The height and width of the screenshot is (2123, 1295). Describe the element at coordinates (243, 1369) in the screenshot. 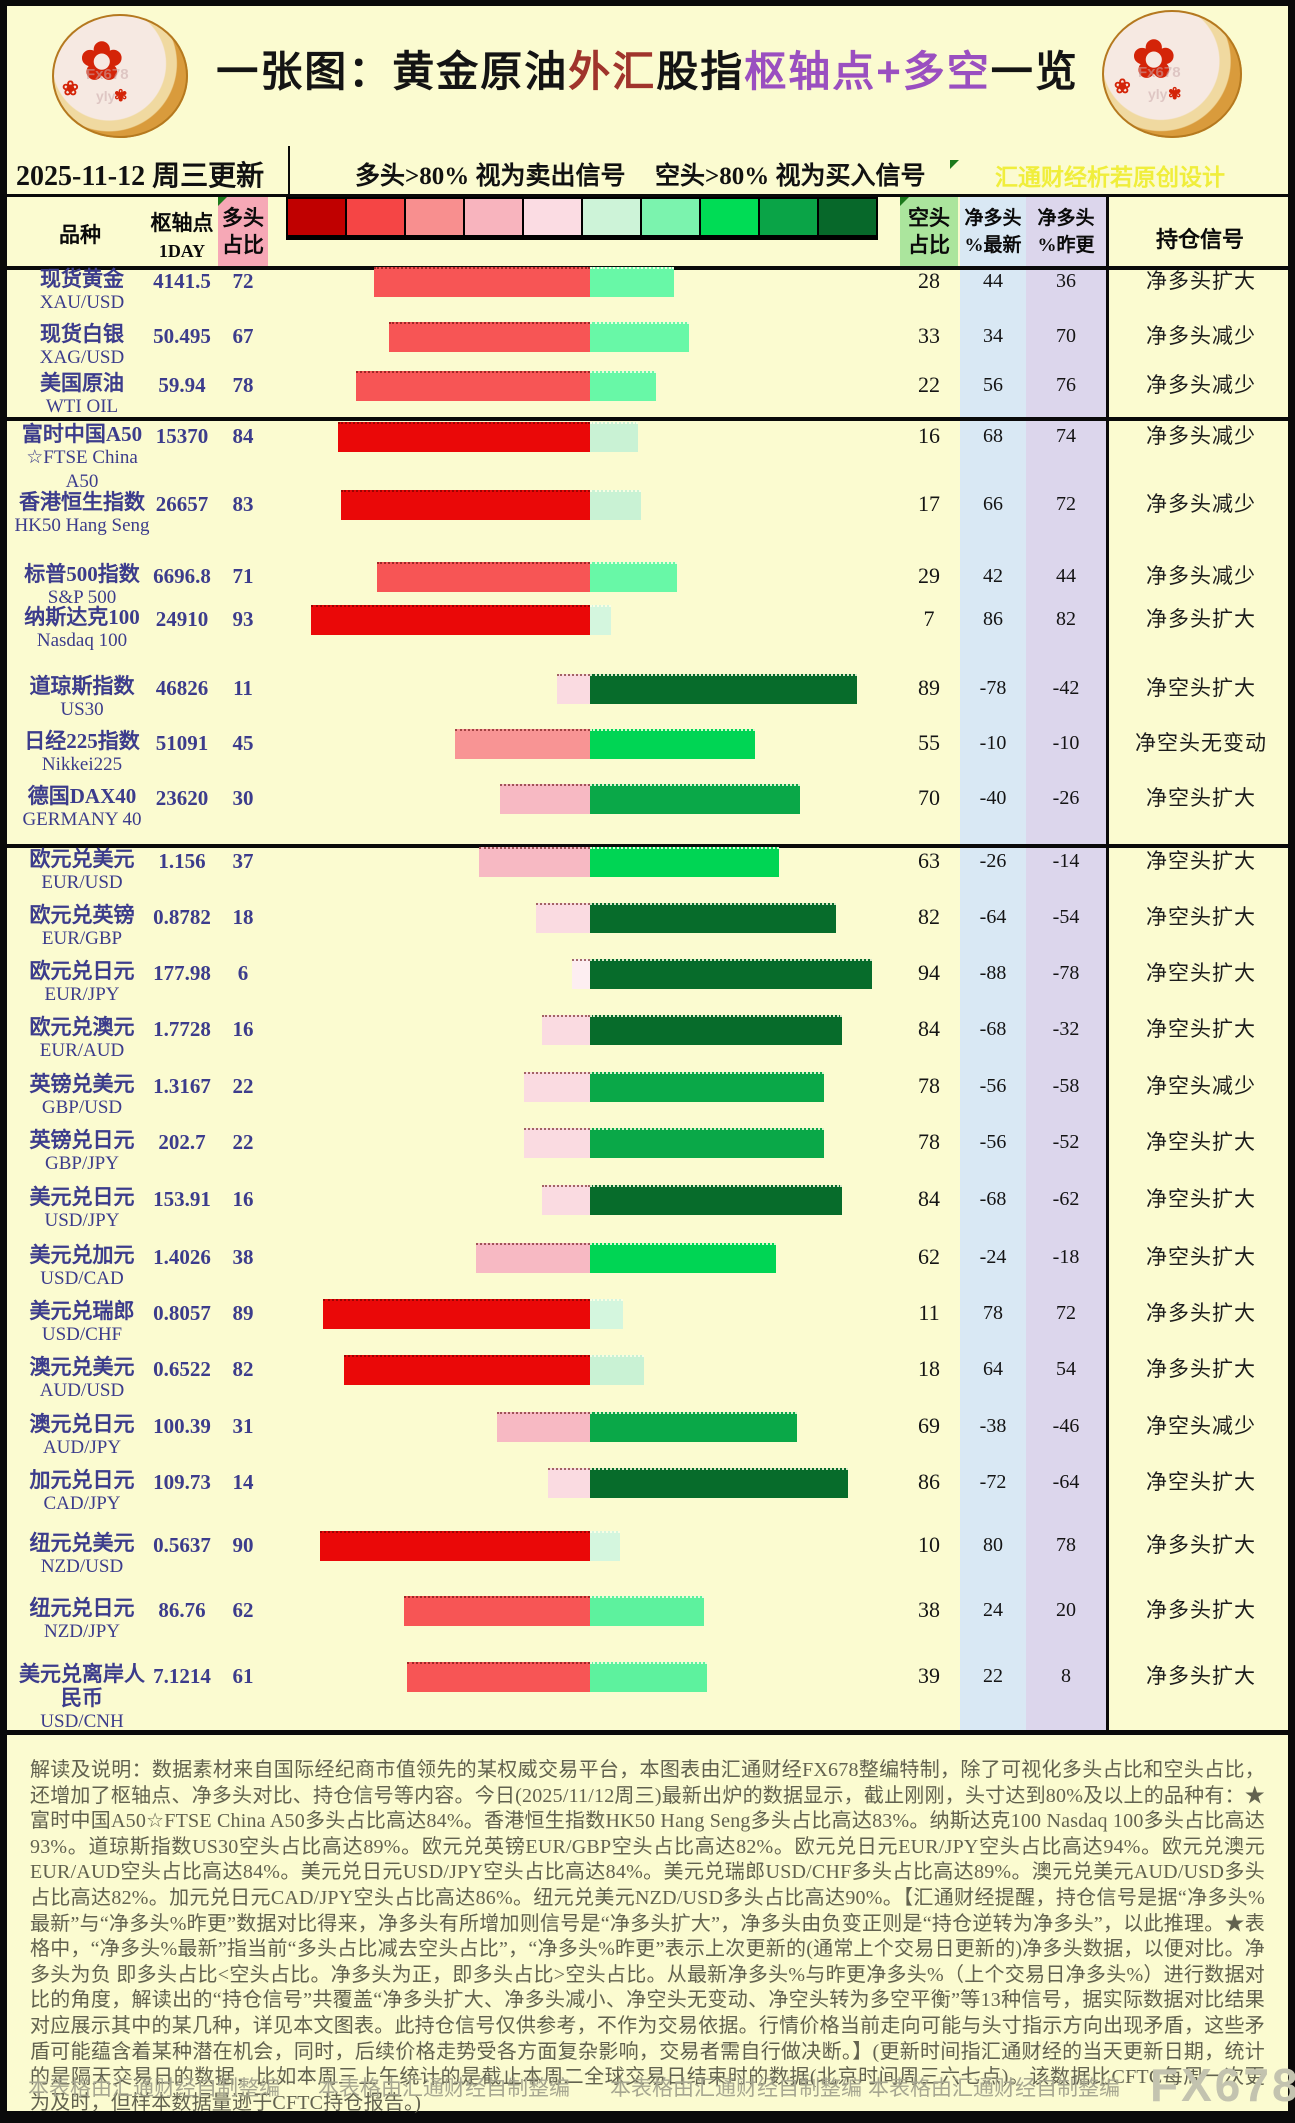

I see `long-pct-value: 82` at that location.